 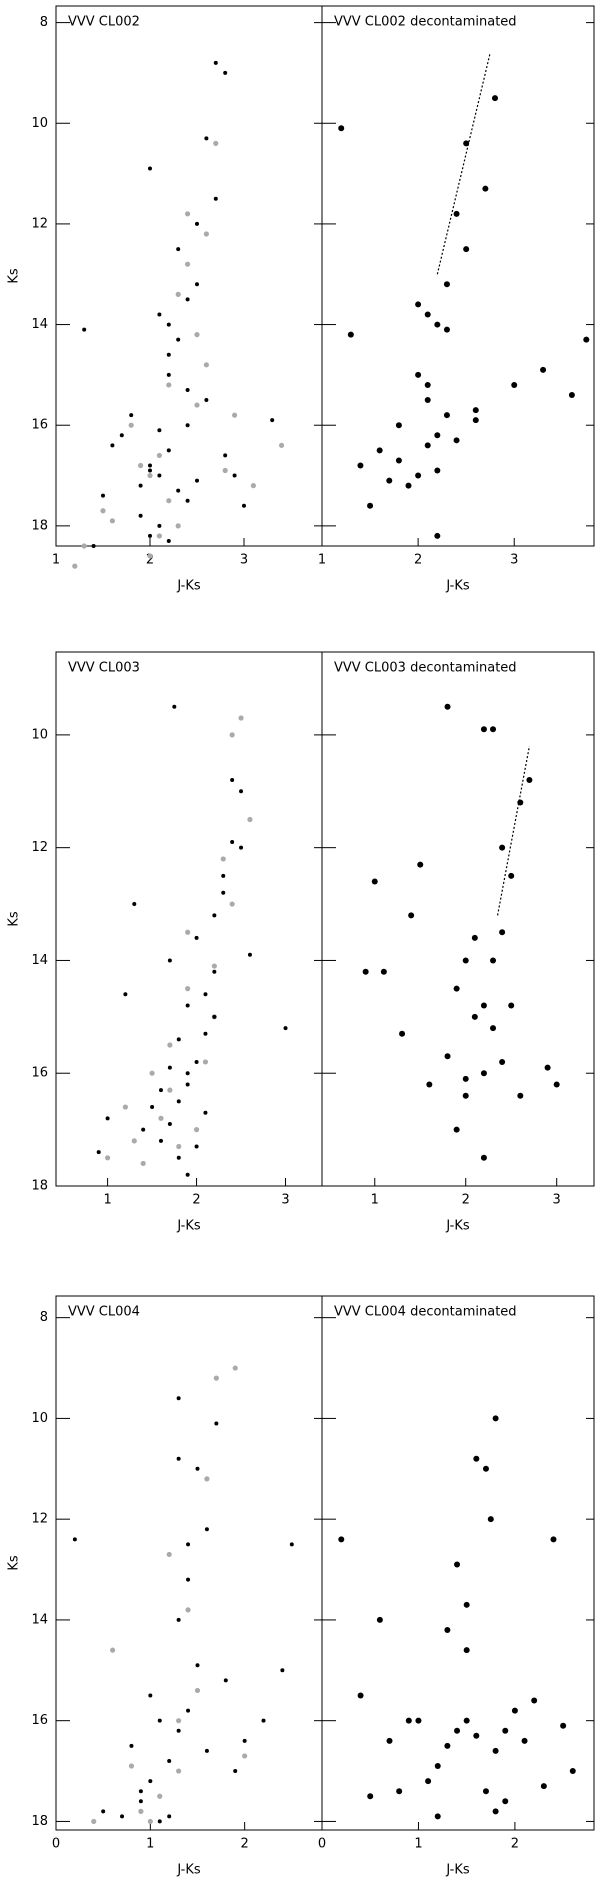 What do you see at coordinates (39, 1821) in the screenshot?
I see `y-tick-label: 18` at bounding box center [39, 1821].